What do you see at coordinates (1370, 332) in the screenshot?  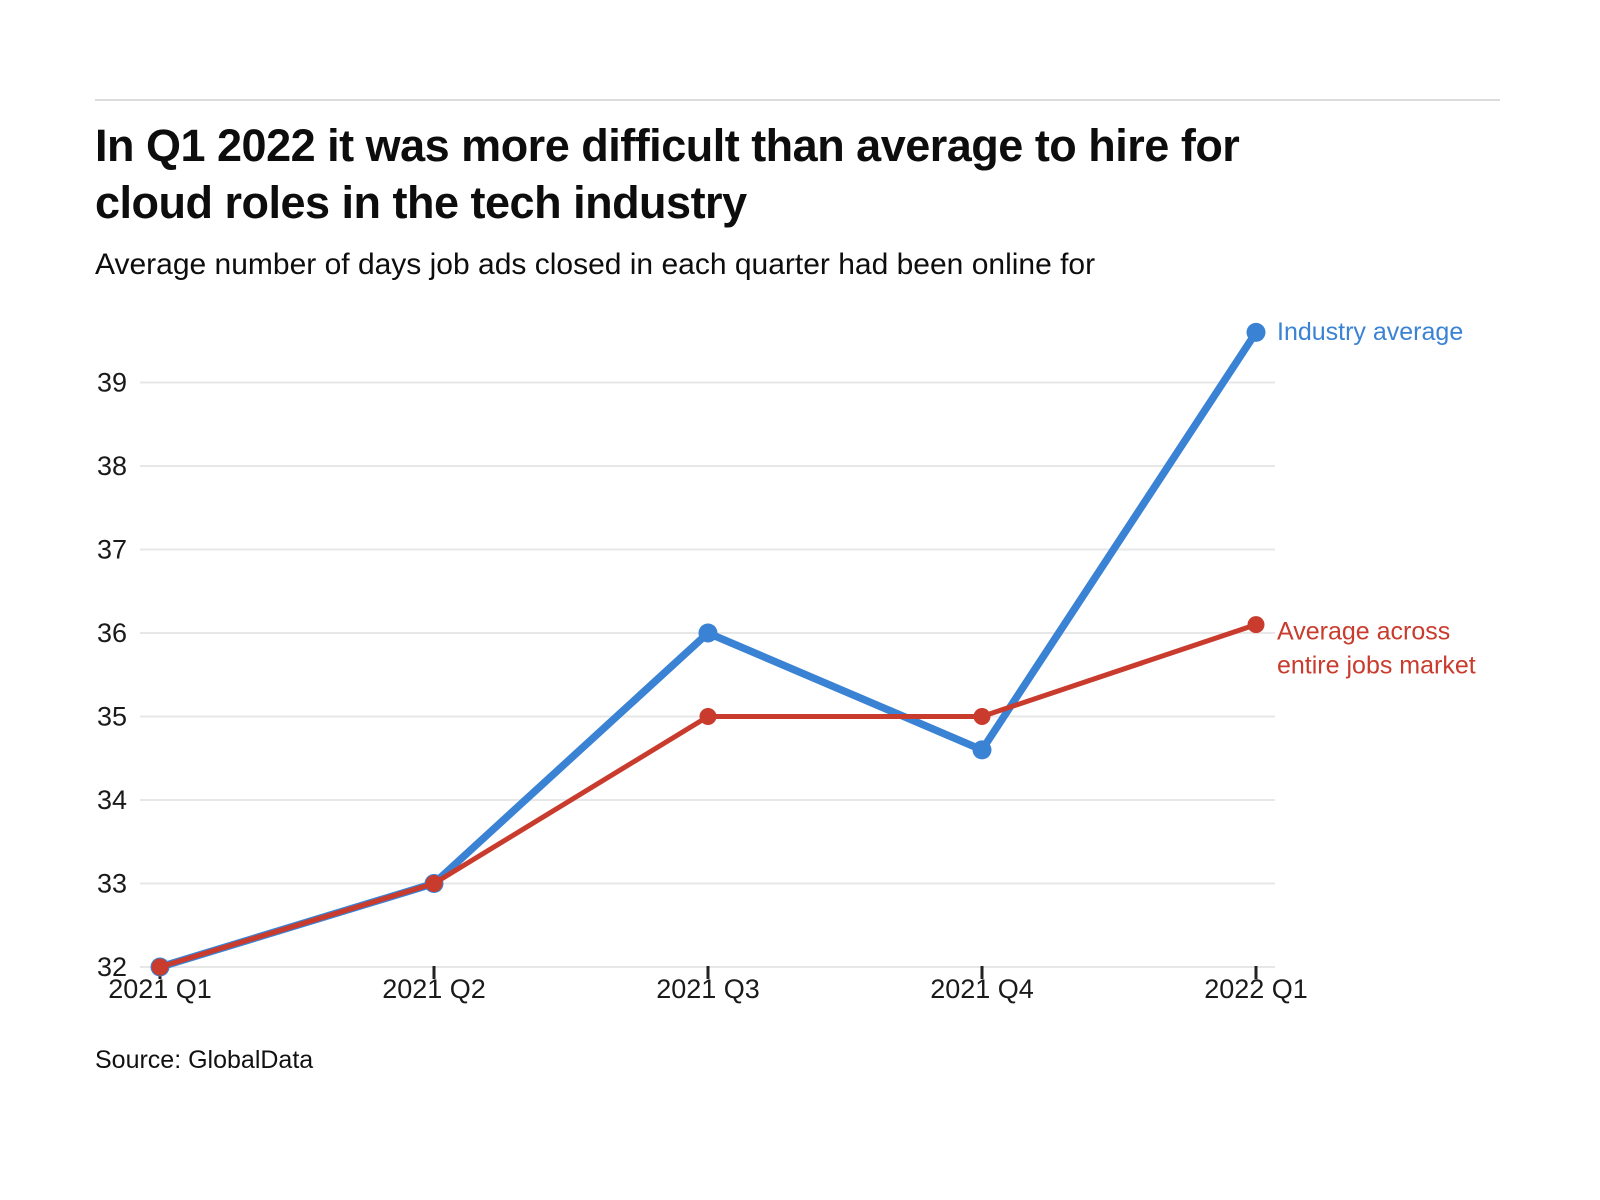 I see `legend-label-industry-average-line-1: Industry average` at bounding box center [1370, 332].